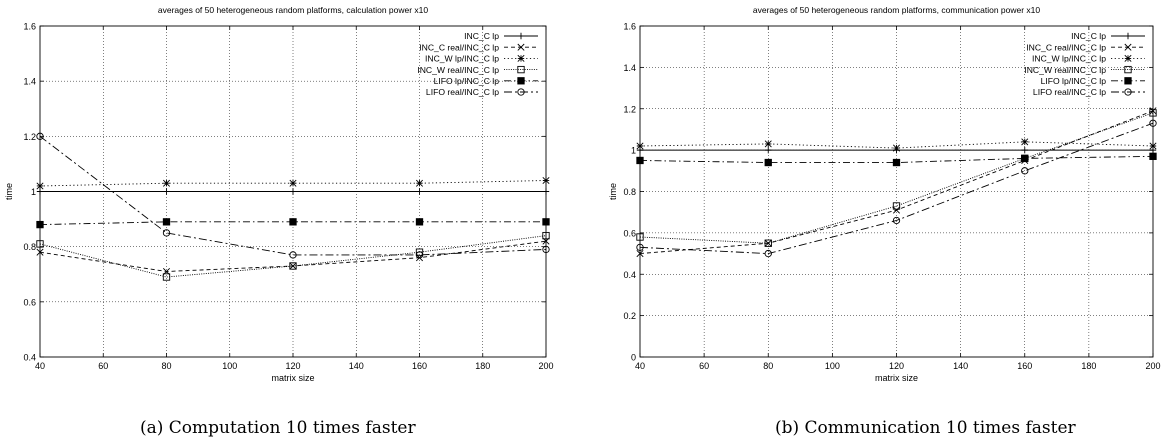 The image size is (1166, 442). Describe the element at coordinates (462, 92) in the screenshot. I see `chart-a-legend-label: LIFO real/INC_C lp` at that location.